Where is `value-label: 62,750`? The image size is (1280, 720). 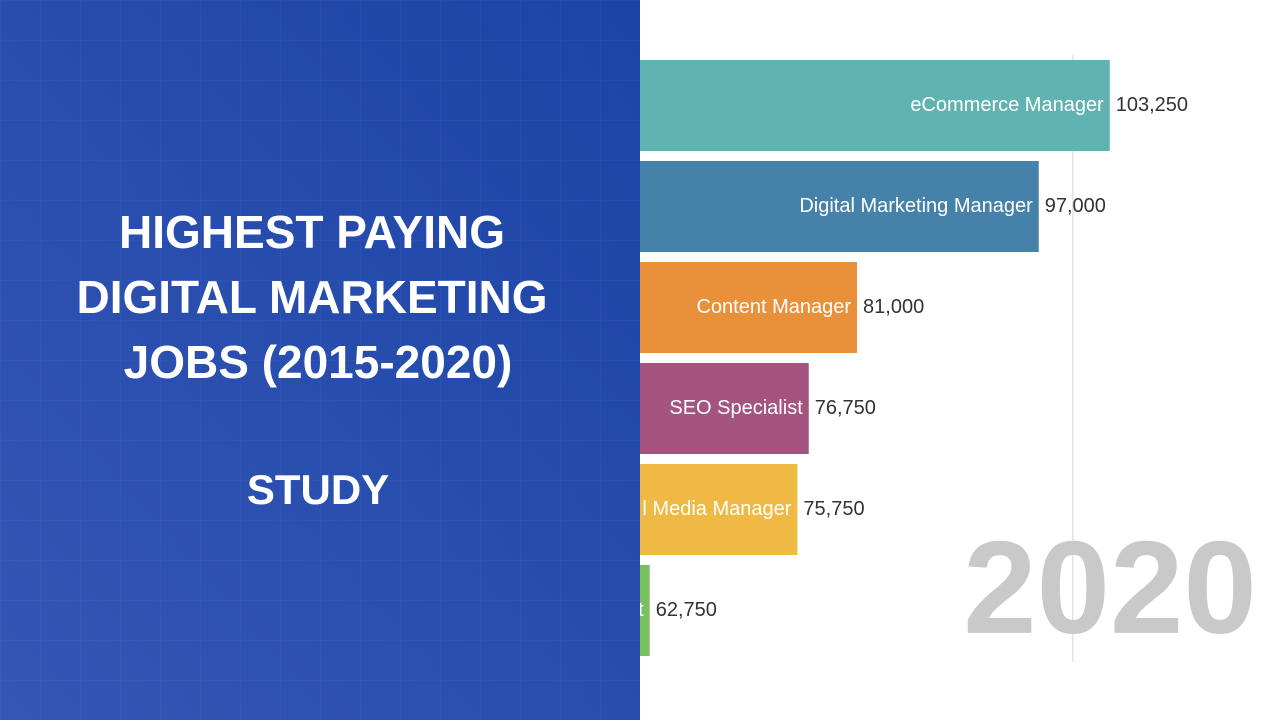 value-label: 62,750 is located at coordinates (686, 610).